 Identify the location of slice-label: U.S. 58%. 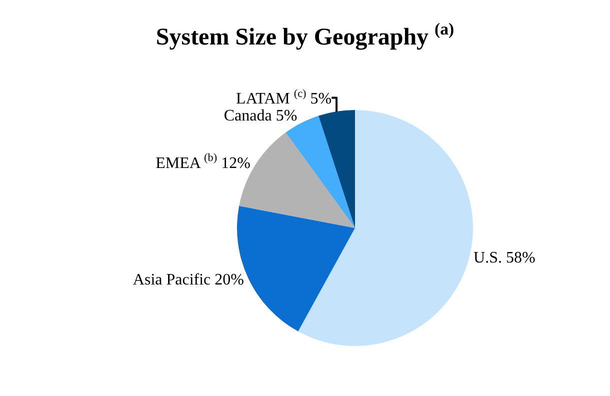
(505, 257).